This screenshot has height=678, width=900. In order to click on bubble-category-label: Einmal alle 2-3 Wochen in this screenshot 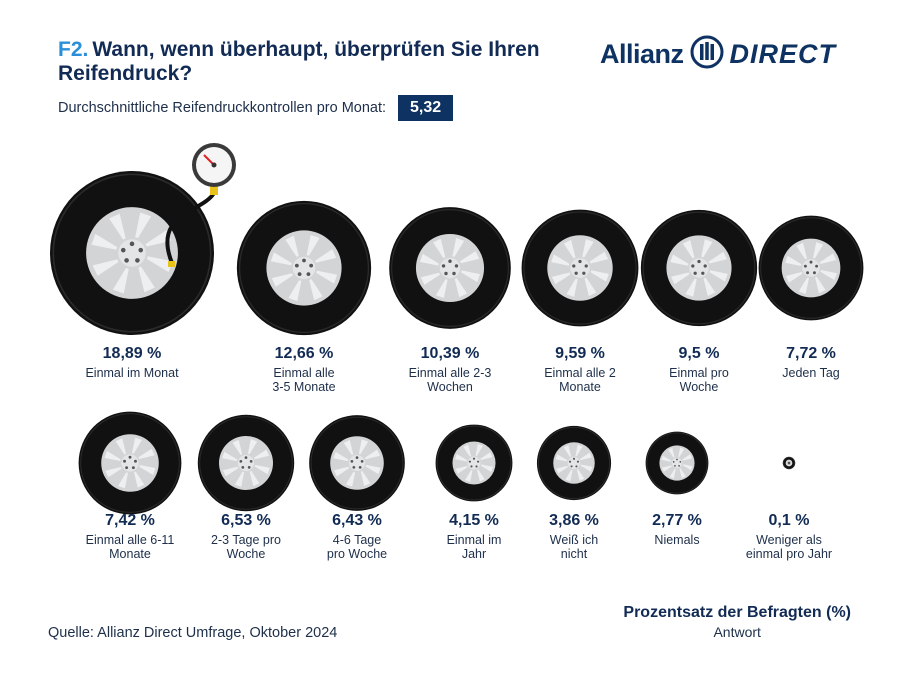, I will do `click(450, 380)`.